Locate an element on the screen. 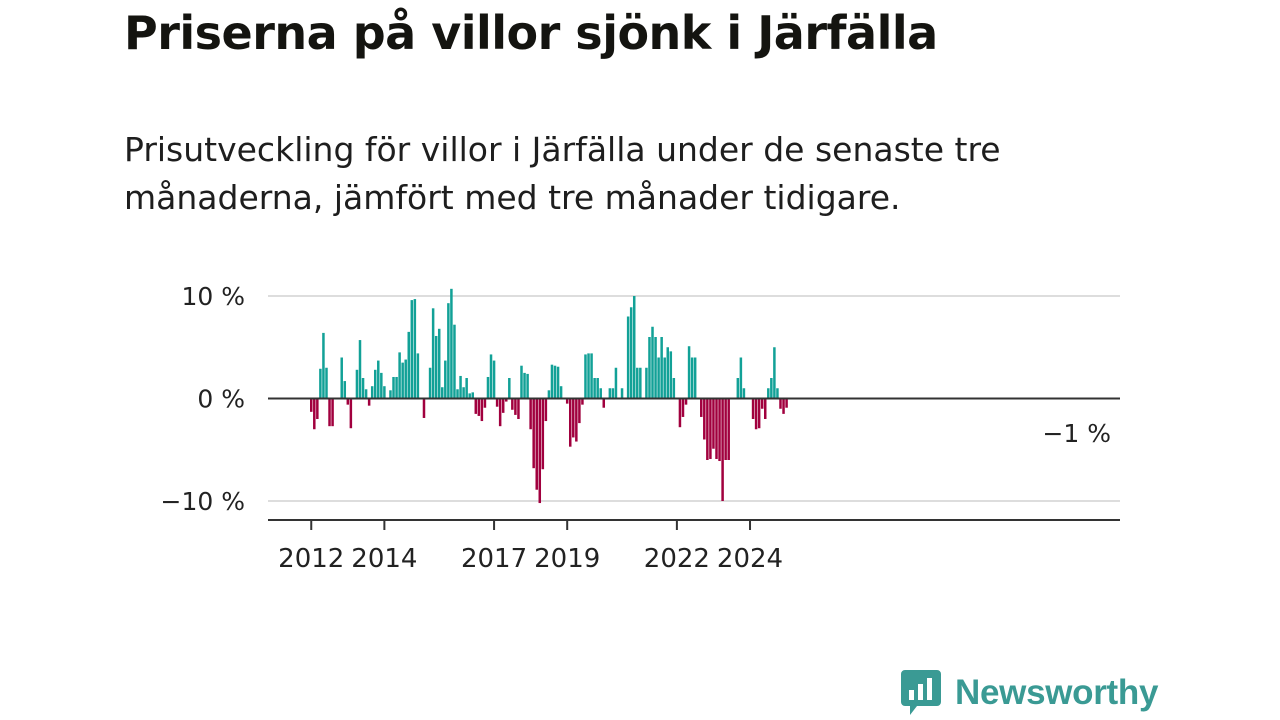 This screenshot has height=720, width=1280. y-axis-ticks: 10 % 0 % −10 % is located at coordinates (203, 399).